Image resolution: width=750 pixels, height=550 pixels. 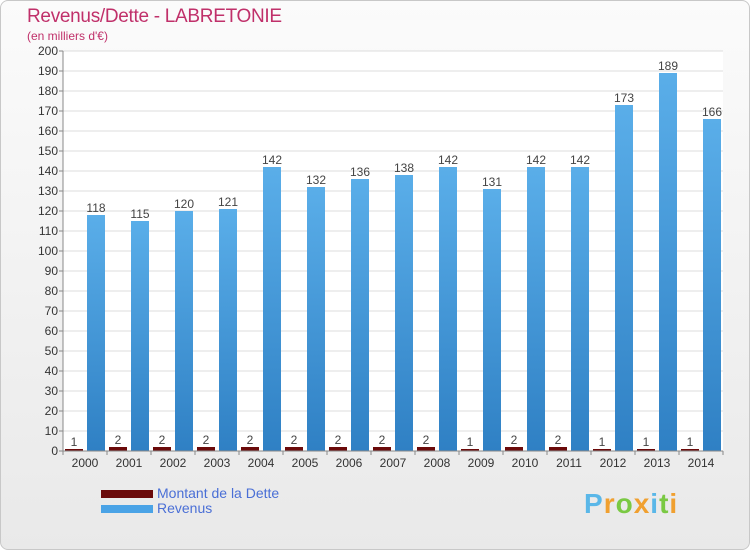 What do you see at coordinates (261, 463) in the screenshot?
I see `x-tick-label: 2004` at bounding box center [261, 463].